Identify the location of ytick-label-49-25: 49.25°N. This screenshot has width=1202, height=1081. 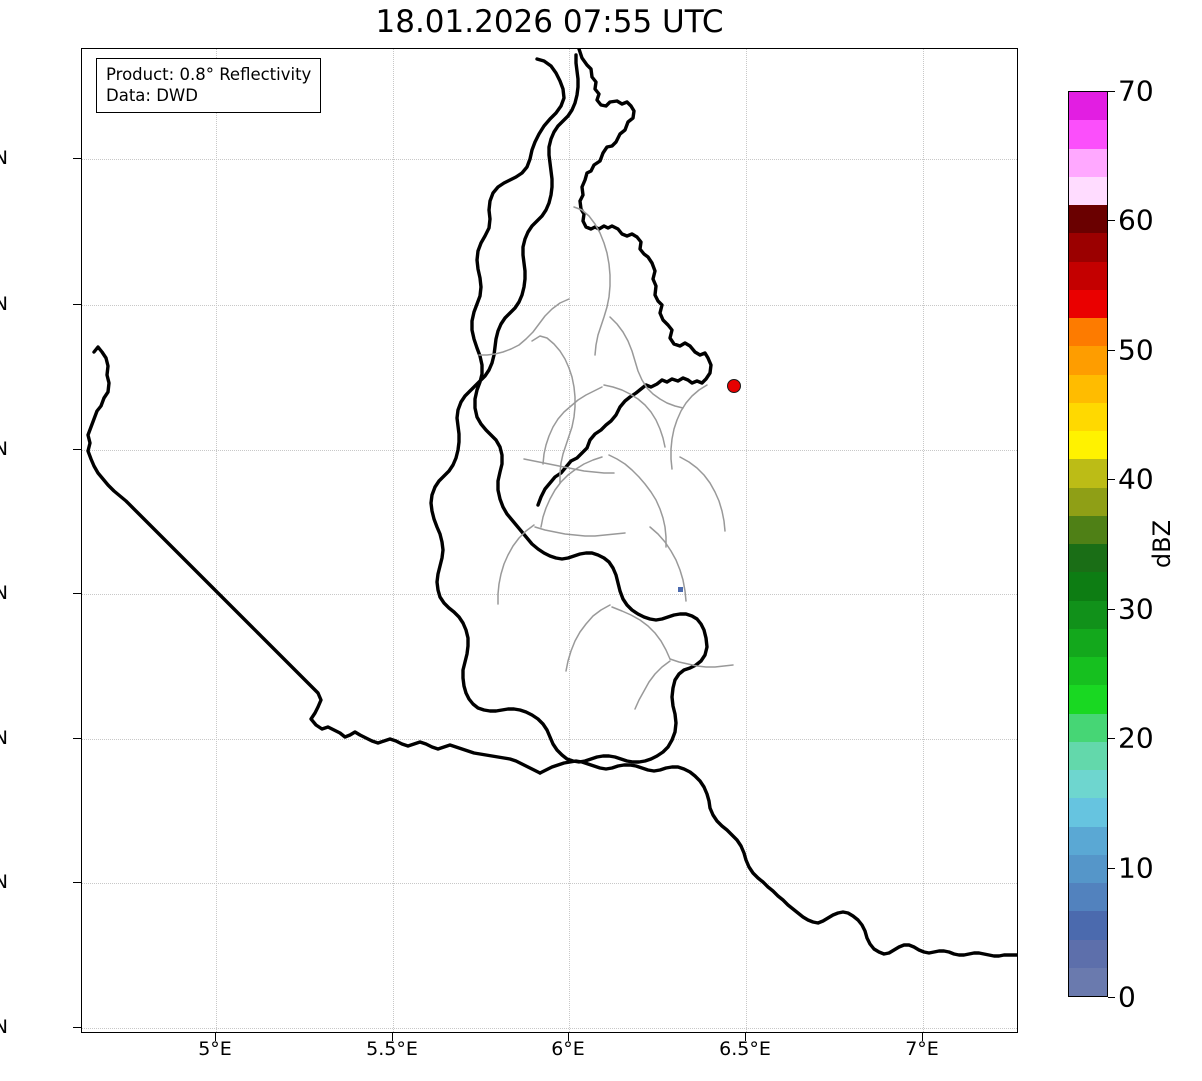
(4, 882).